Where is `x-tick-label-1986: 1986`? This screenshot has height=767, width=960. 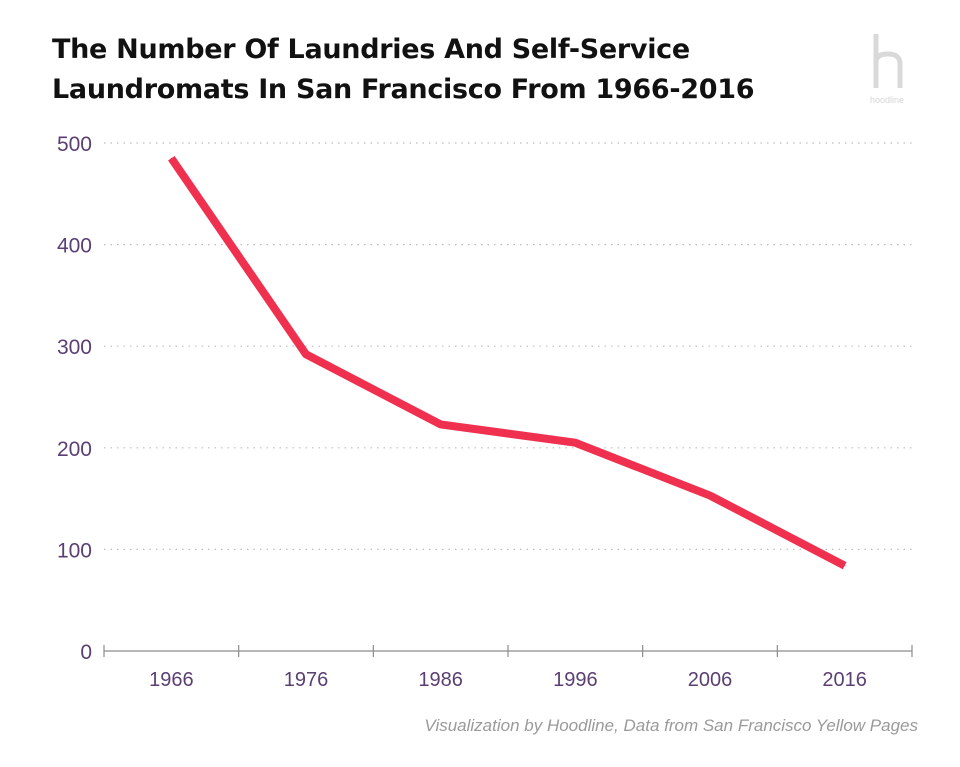 x-tick-label-1986: 1986 is located at coordinates (440, 680).